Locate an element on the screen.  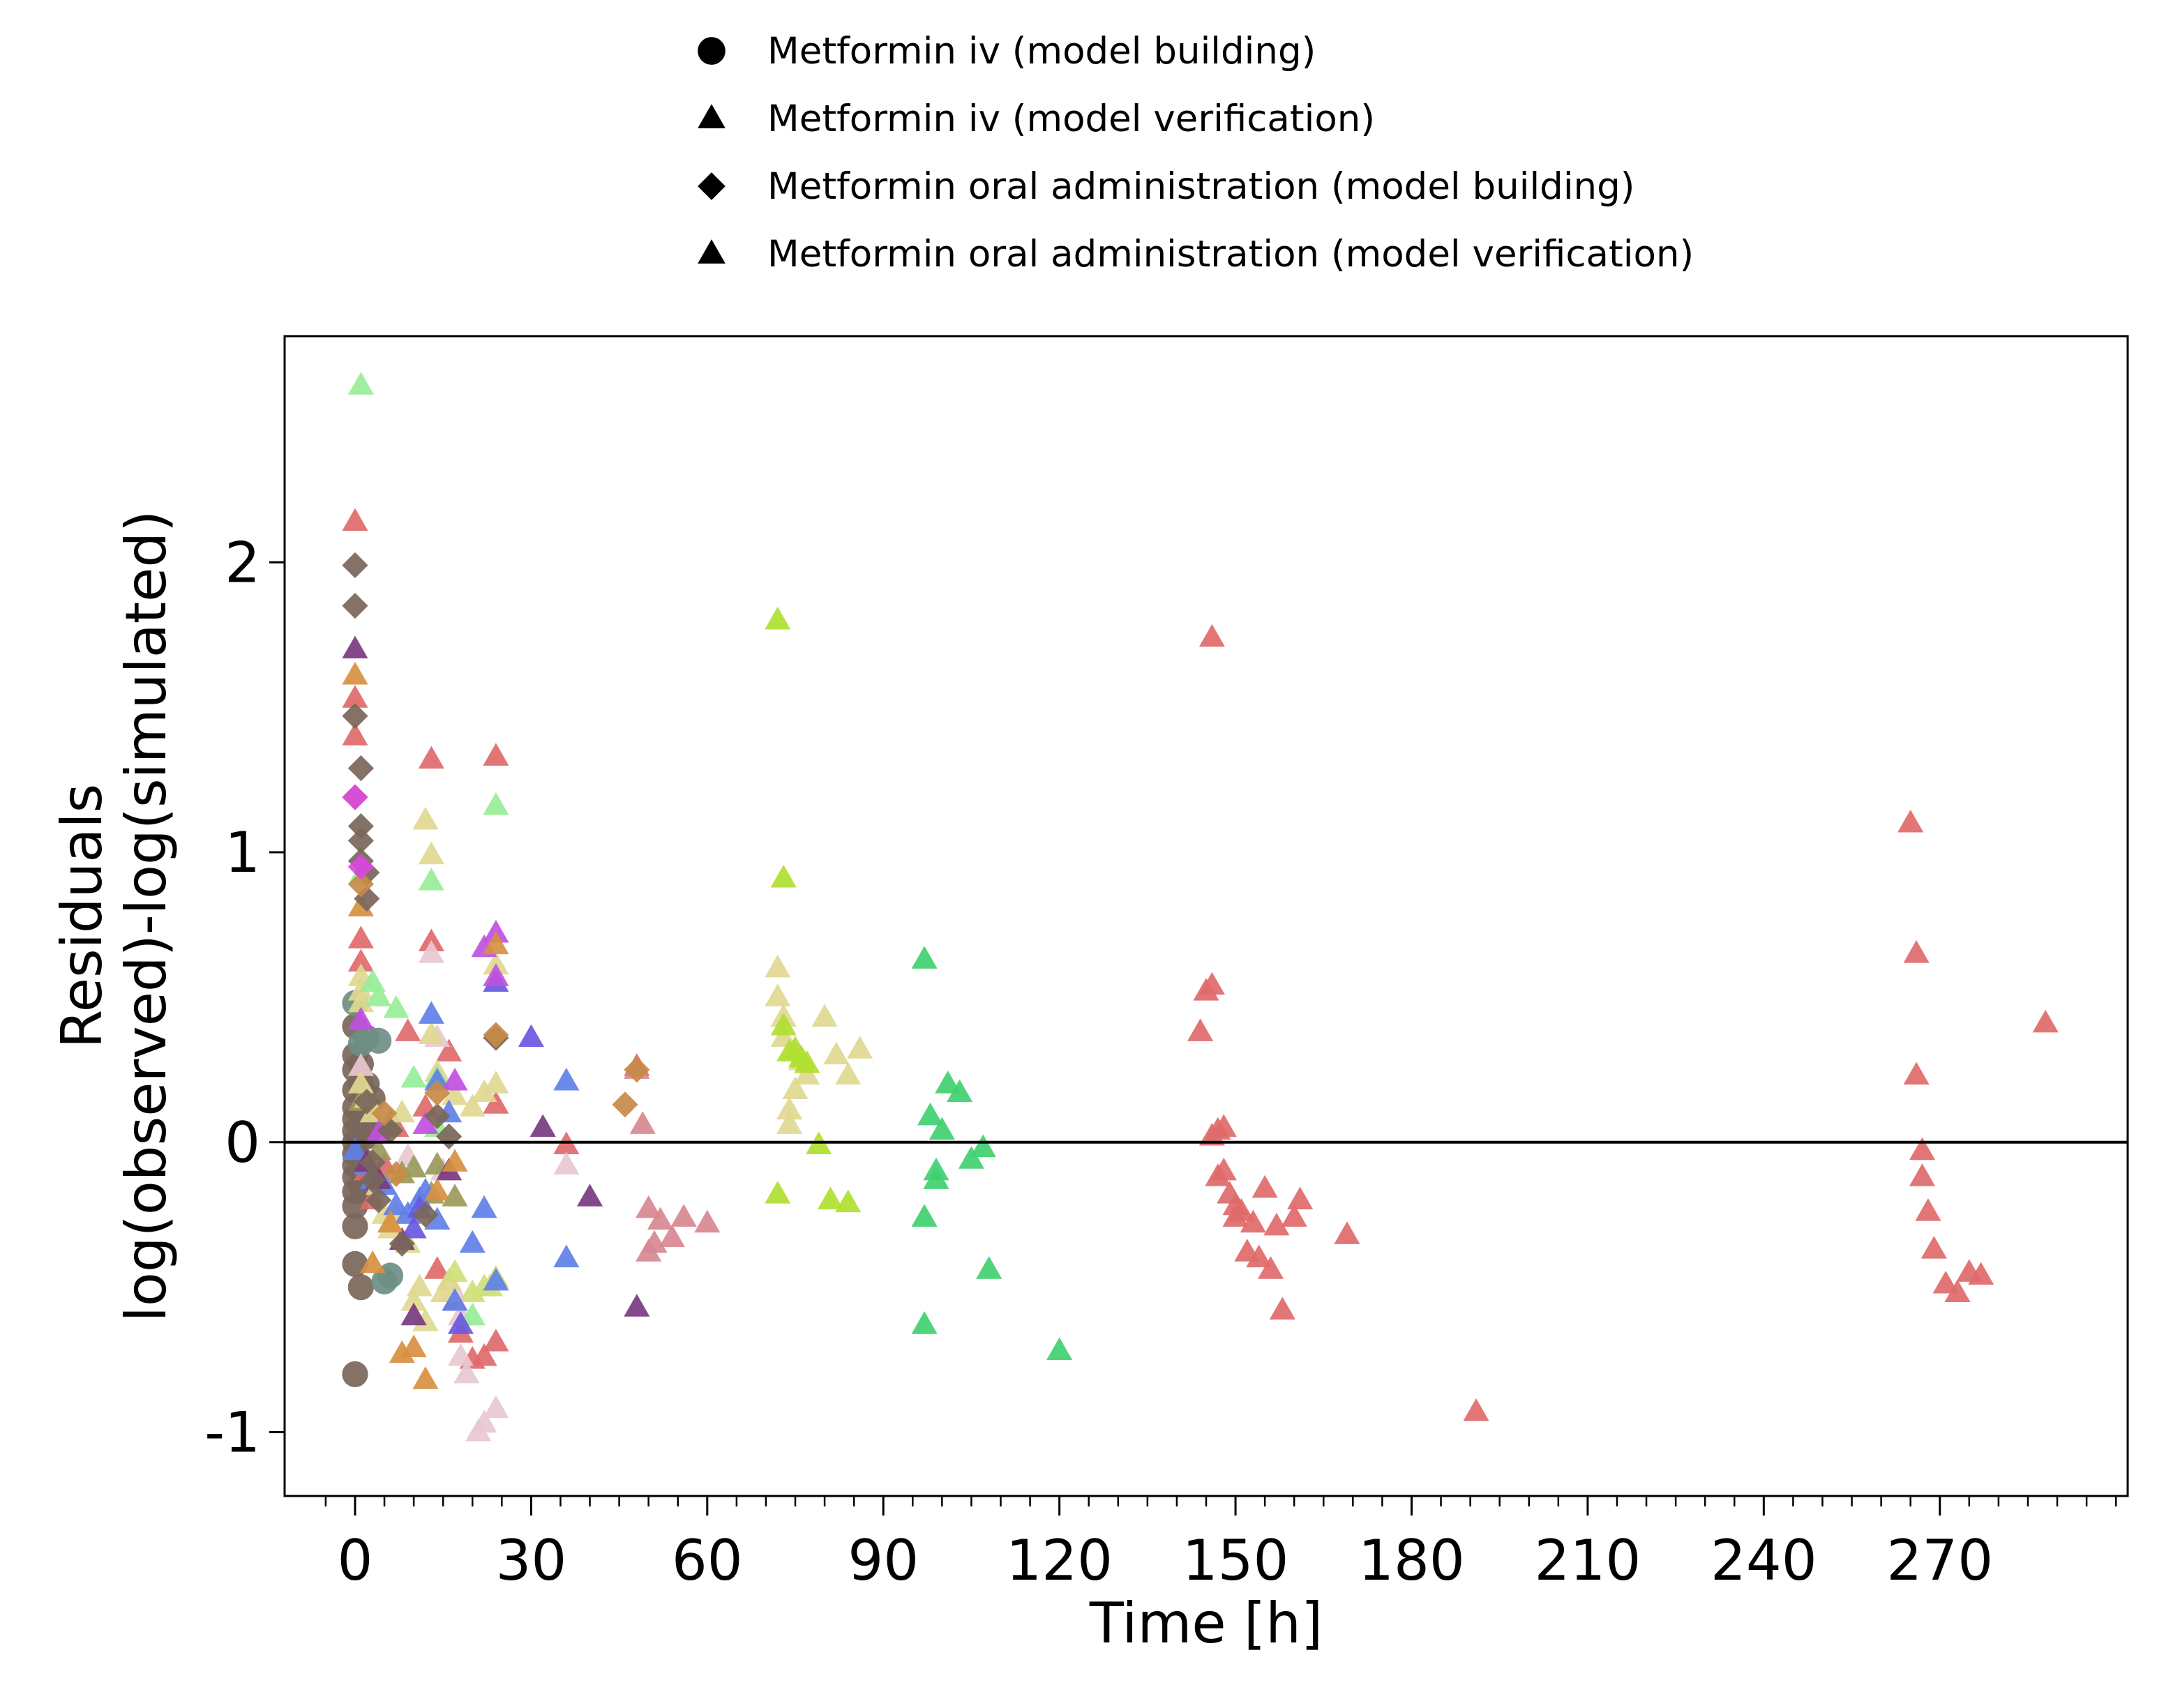
legend-marker-triangle is located at coordinates (712, 251).